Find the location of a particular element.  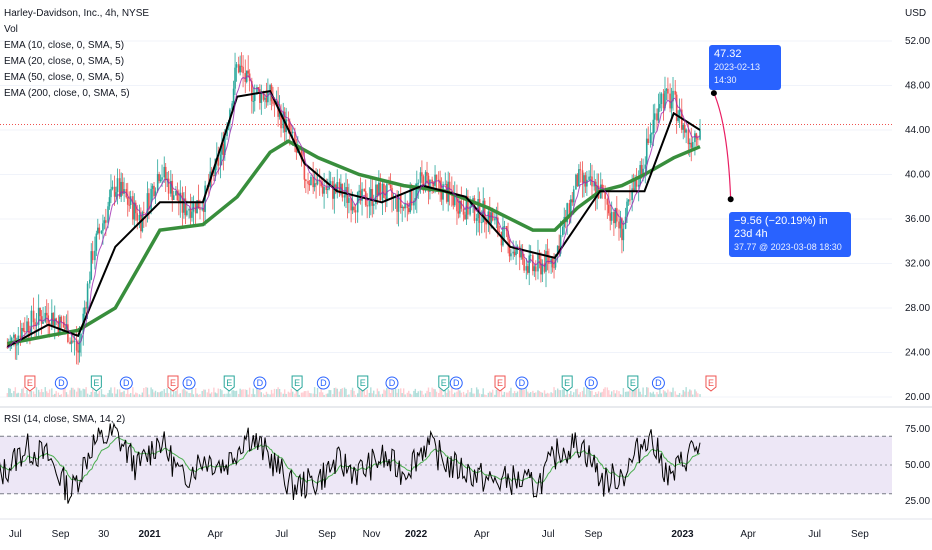

time-tick-label: Sep is located at coordinates (860, 534).